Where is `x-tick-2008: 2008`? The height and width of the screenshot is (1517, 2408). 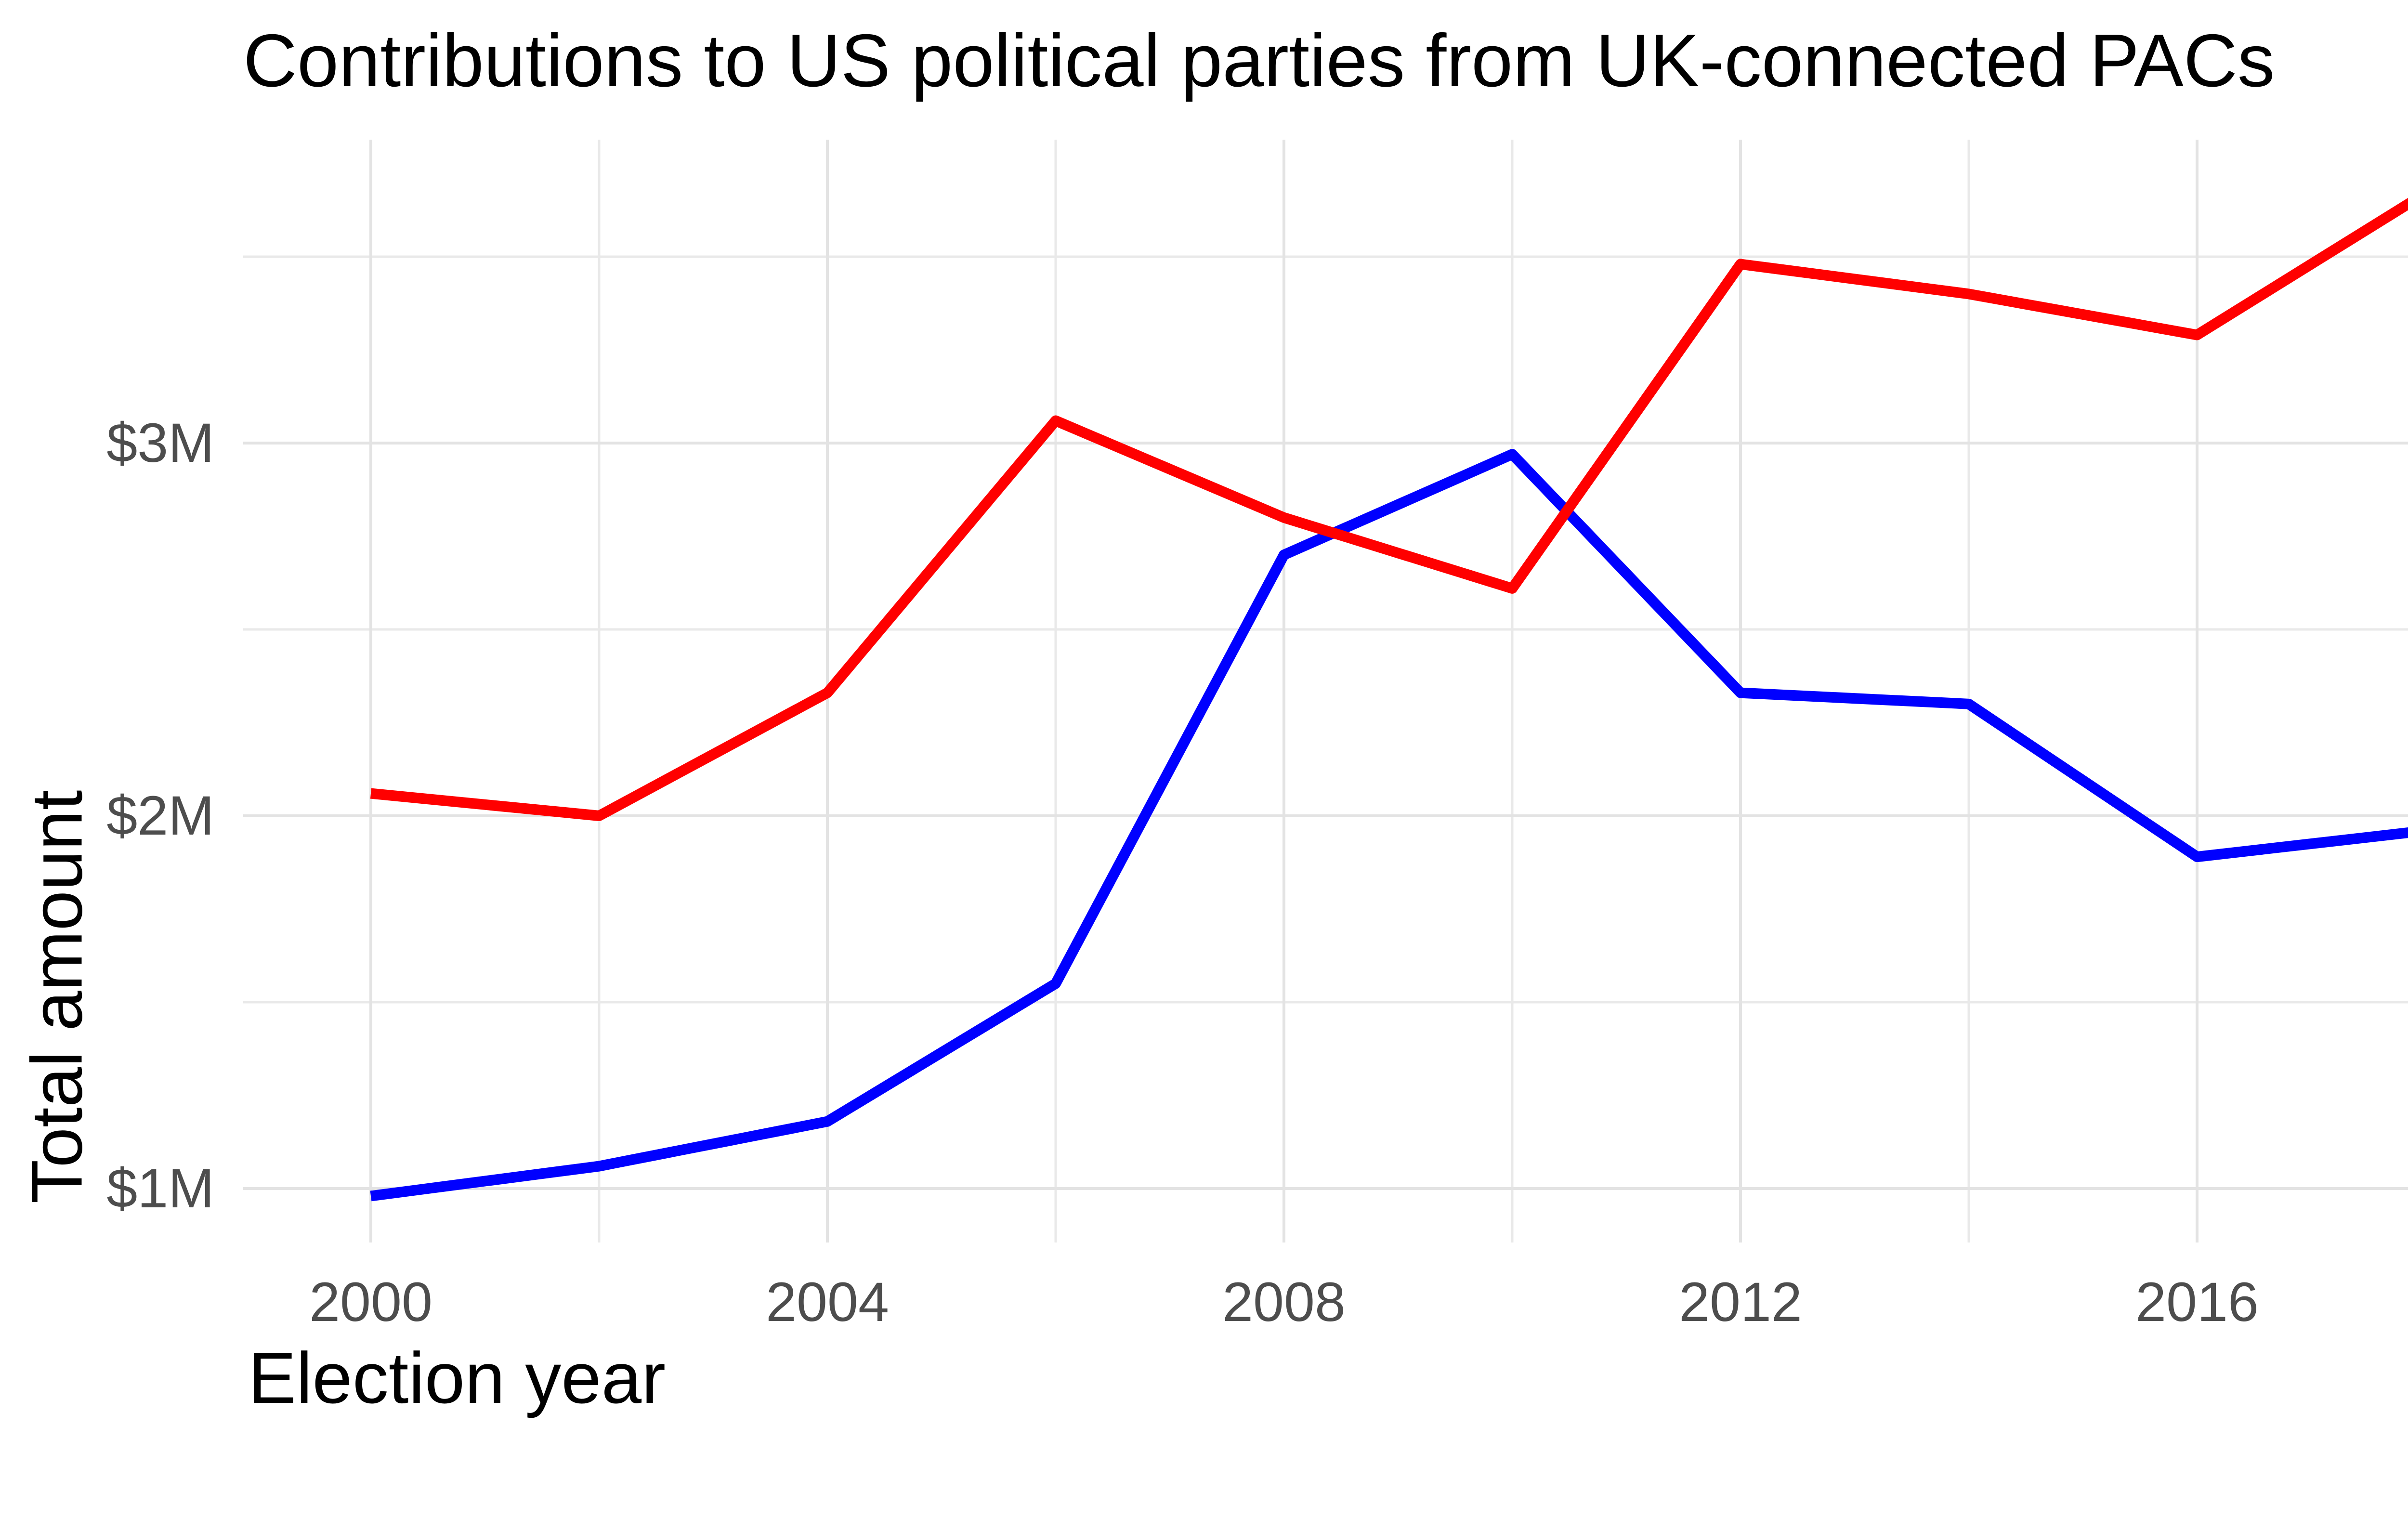
x-tick-2008: 2008 is located at coordinates (1284, 1302).